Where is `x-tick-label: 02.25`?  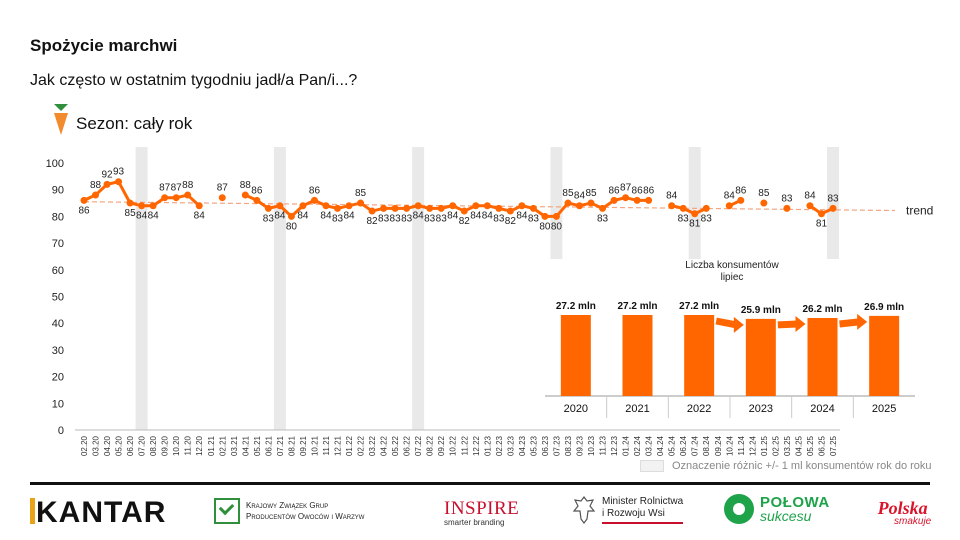 x-tick-label: 02.25 is located at coordinates (775, 445).